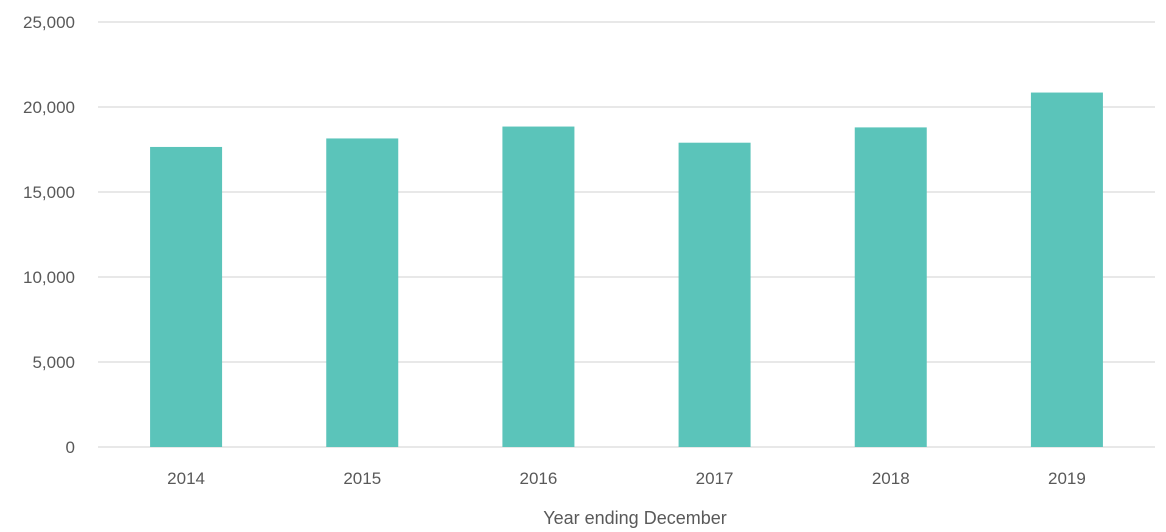 The height and width of the screenshot is (532, 1166). I want to click on x-tick-label: 2019, so click(1067, 478).